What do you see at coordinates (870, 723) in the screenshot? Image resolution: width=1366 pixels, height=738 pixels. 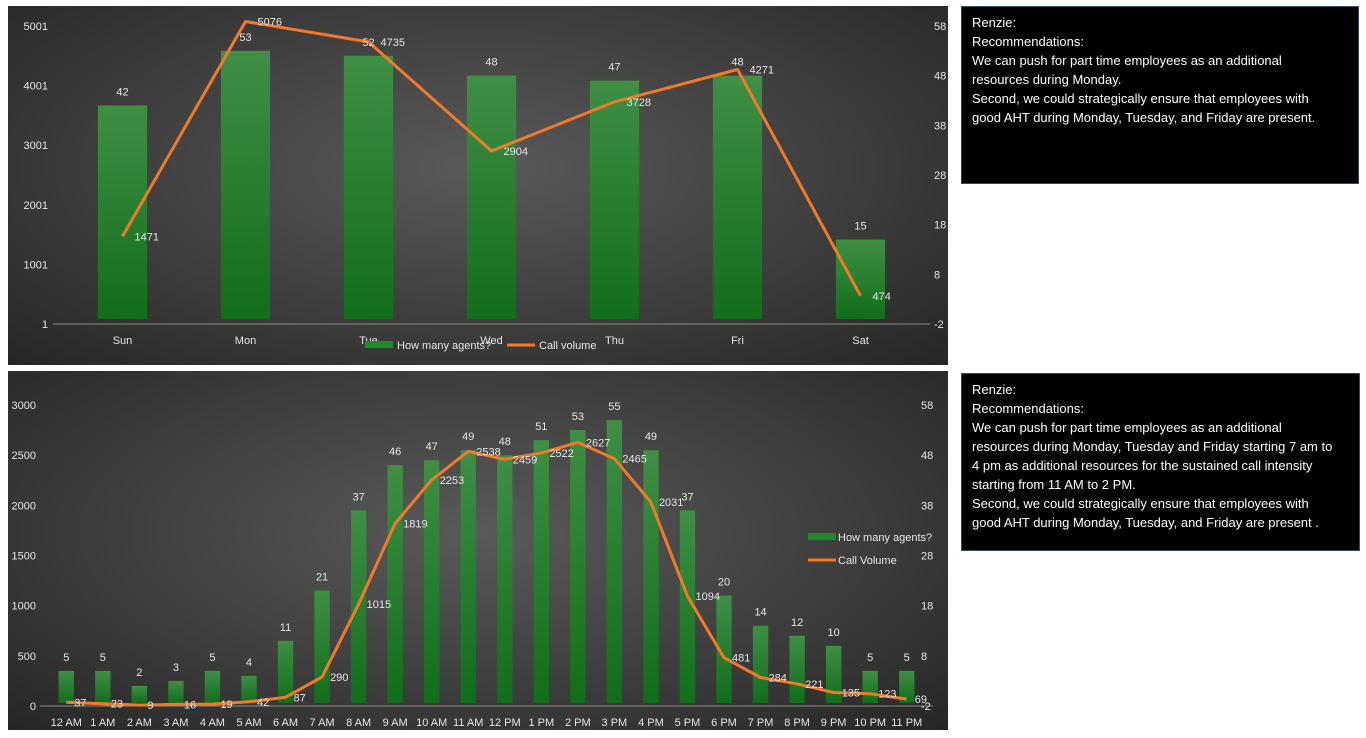 I see `x-category-label: 10 PM` at bounding box center [870, 723].